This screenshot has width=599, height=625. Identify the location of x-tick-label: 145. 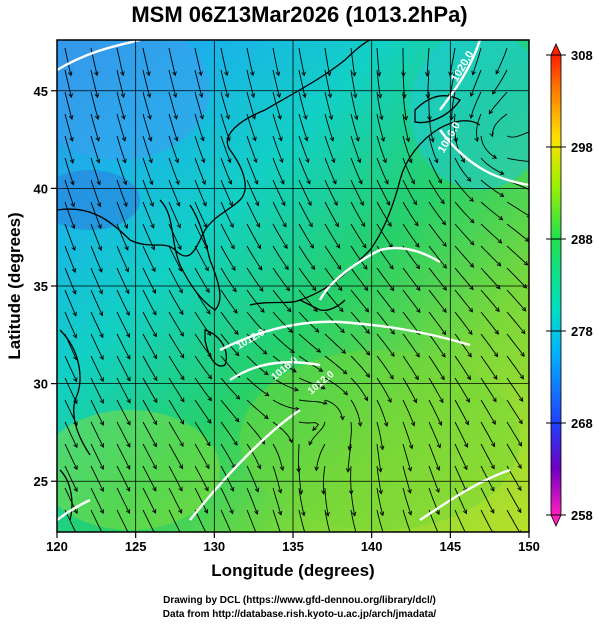
(450, 546).